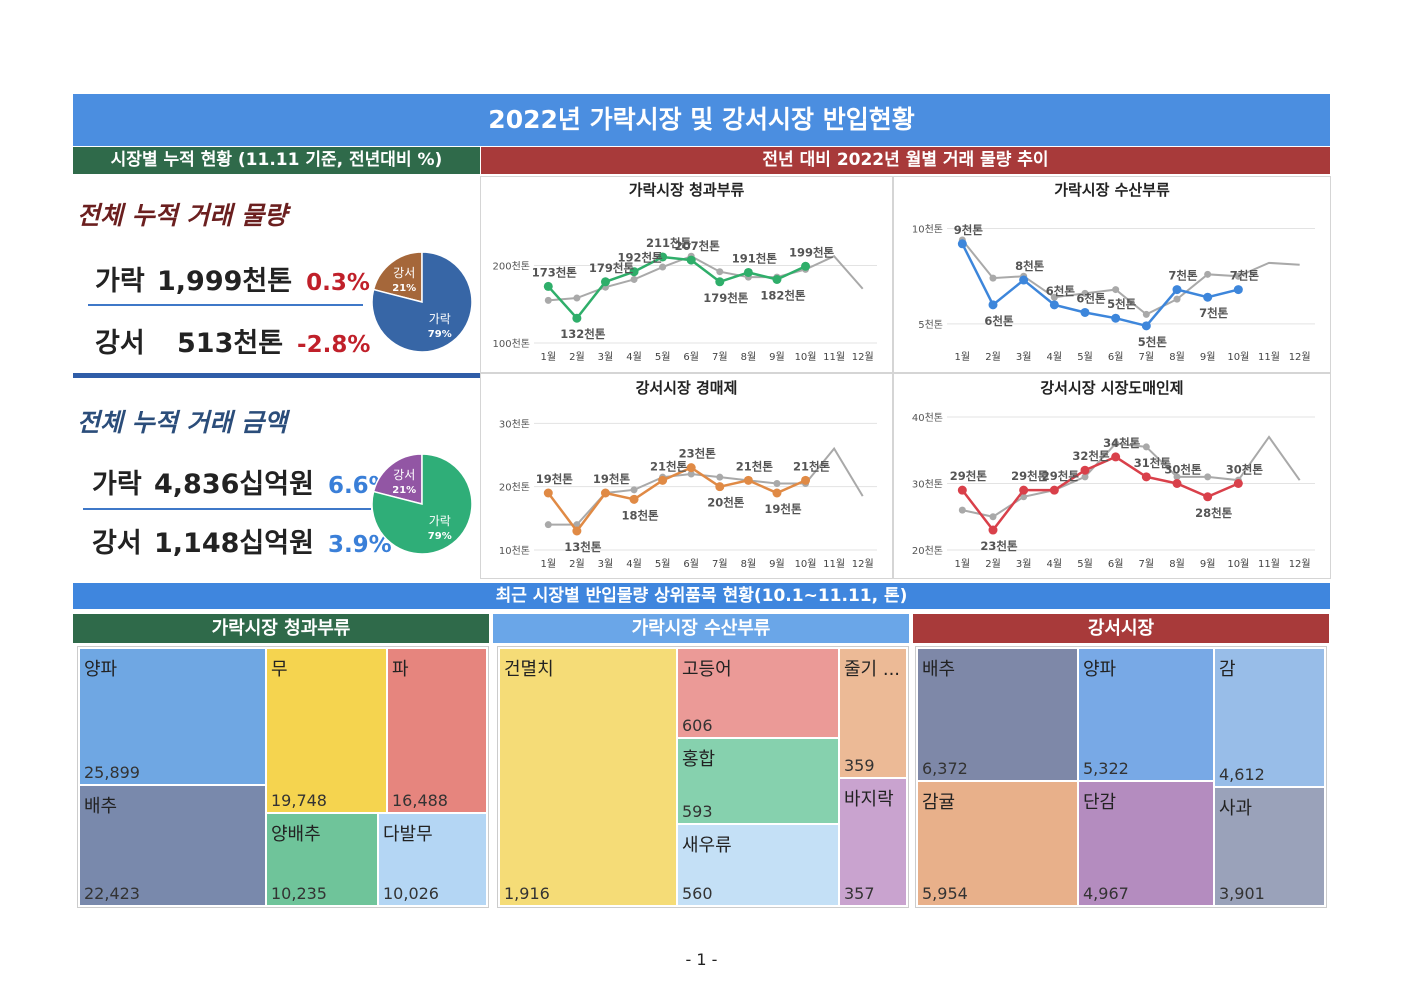  I want to click on volume-pie-chart: 강서 21% 가락 79%, so click(422, 302).